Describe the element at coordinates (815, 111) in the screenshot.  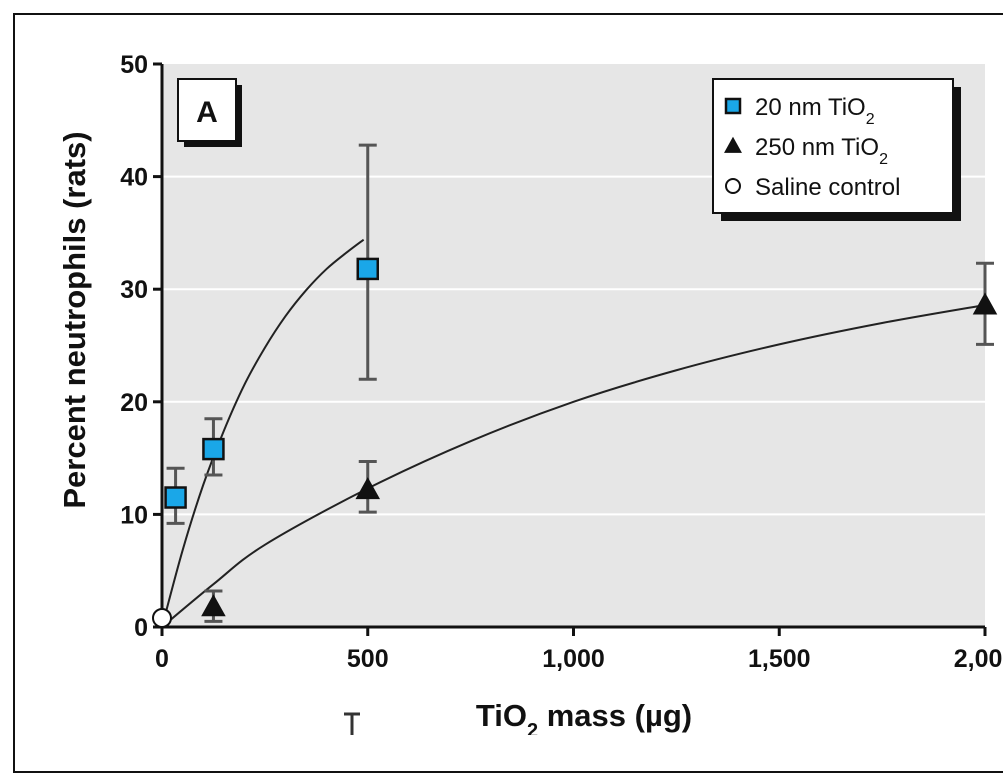
I see `legend-label: 20 nm TiO2` at that location.